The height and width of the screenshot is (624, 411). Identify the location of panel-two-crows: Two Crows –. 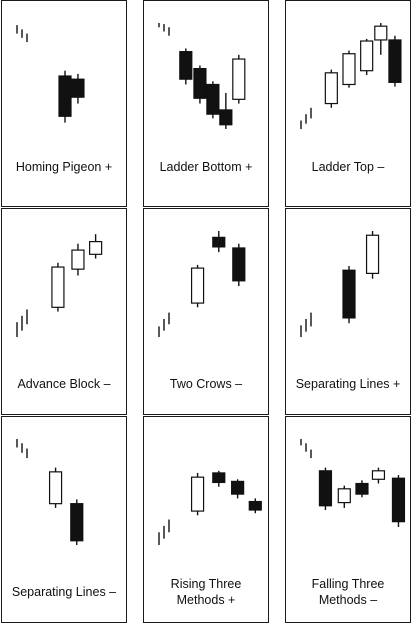
(206, 311).